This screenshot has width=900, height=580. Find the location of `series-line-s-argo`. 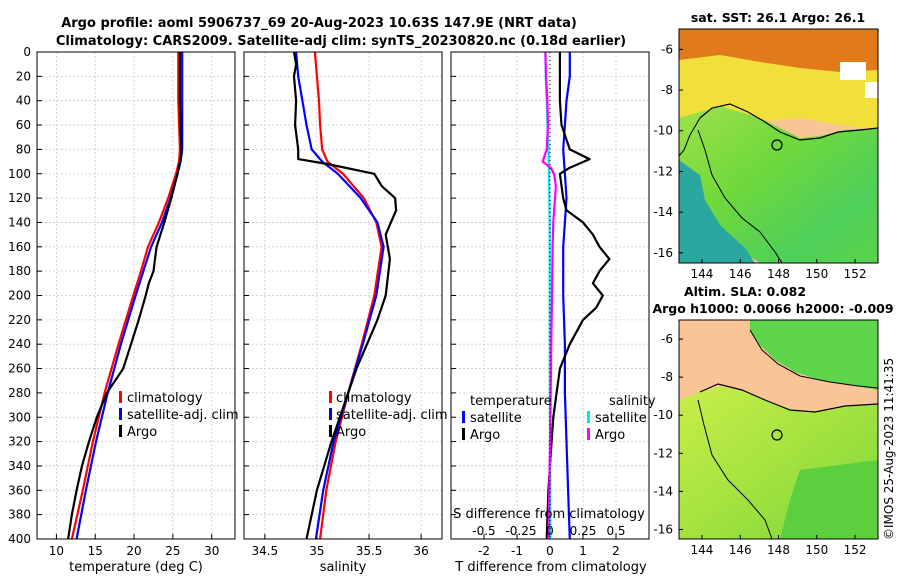

series-line-s-argo is located at coordinates (549, 295).